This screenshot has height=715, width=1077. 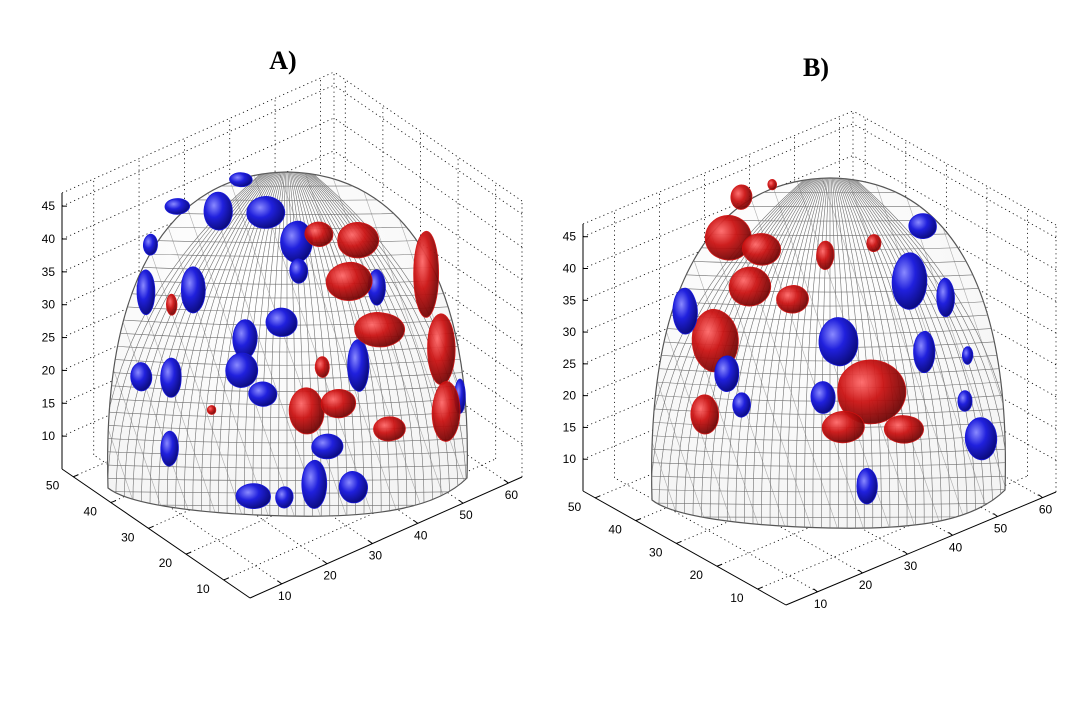 I want to click on x-tick-label: 60, so click(x=1046, y=510).